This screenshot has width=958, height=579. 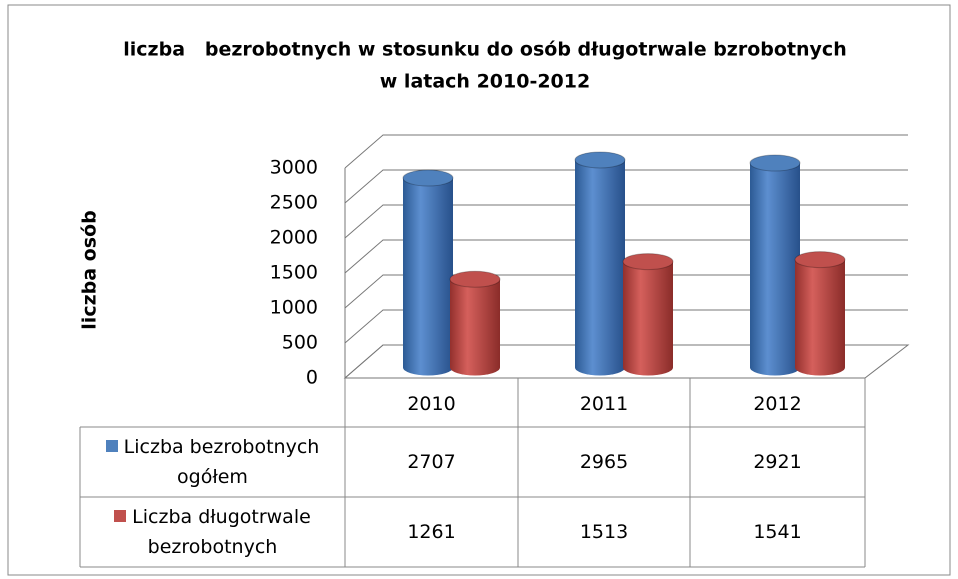 I want to click on legend-label: Liczba długotrwale bezrobotnych, so click(x=221, y=532).